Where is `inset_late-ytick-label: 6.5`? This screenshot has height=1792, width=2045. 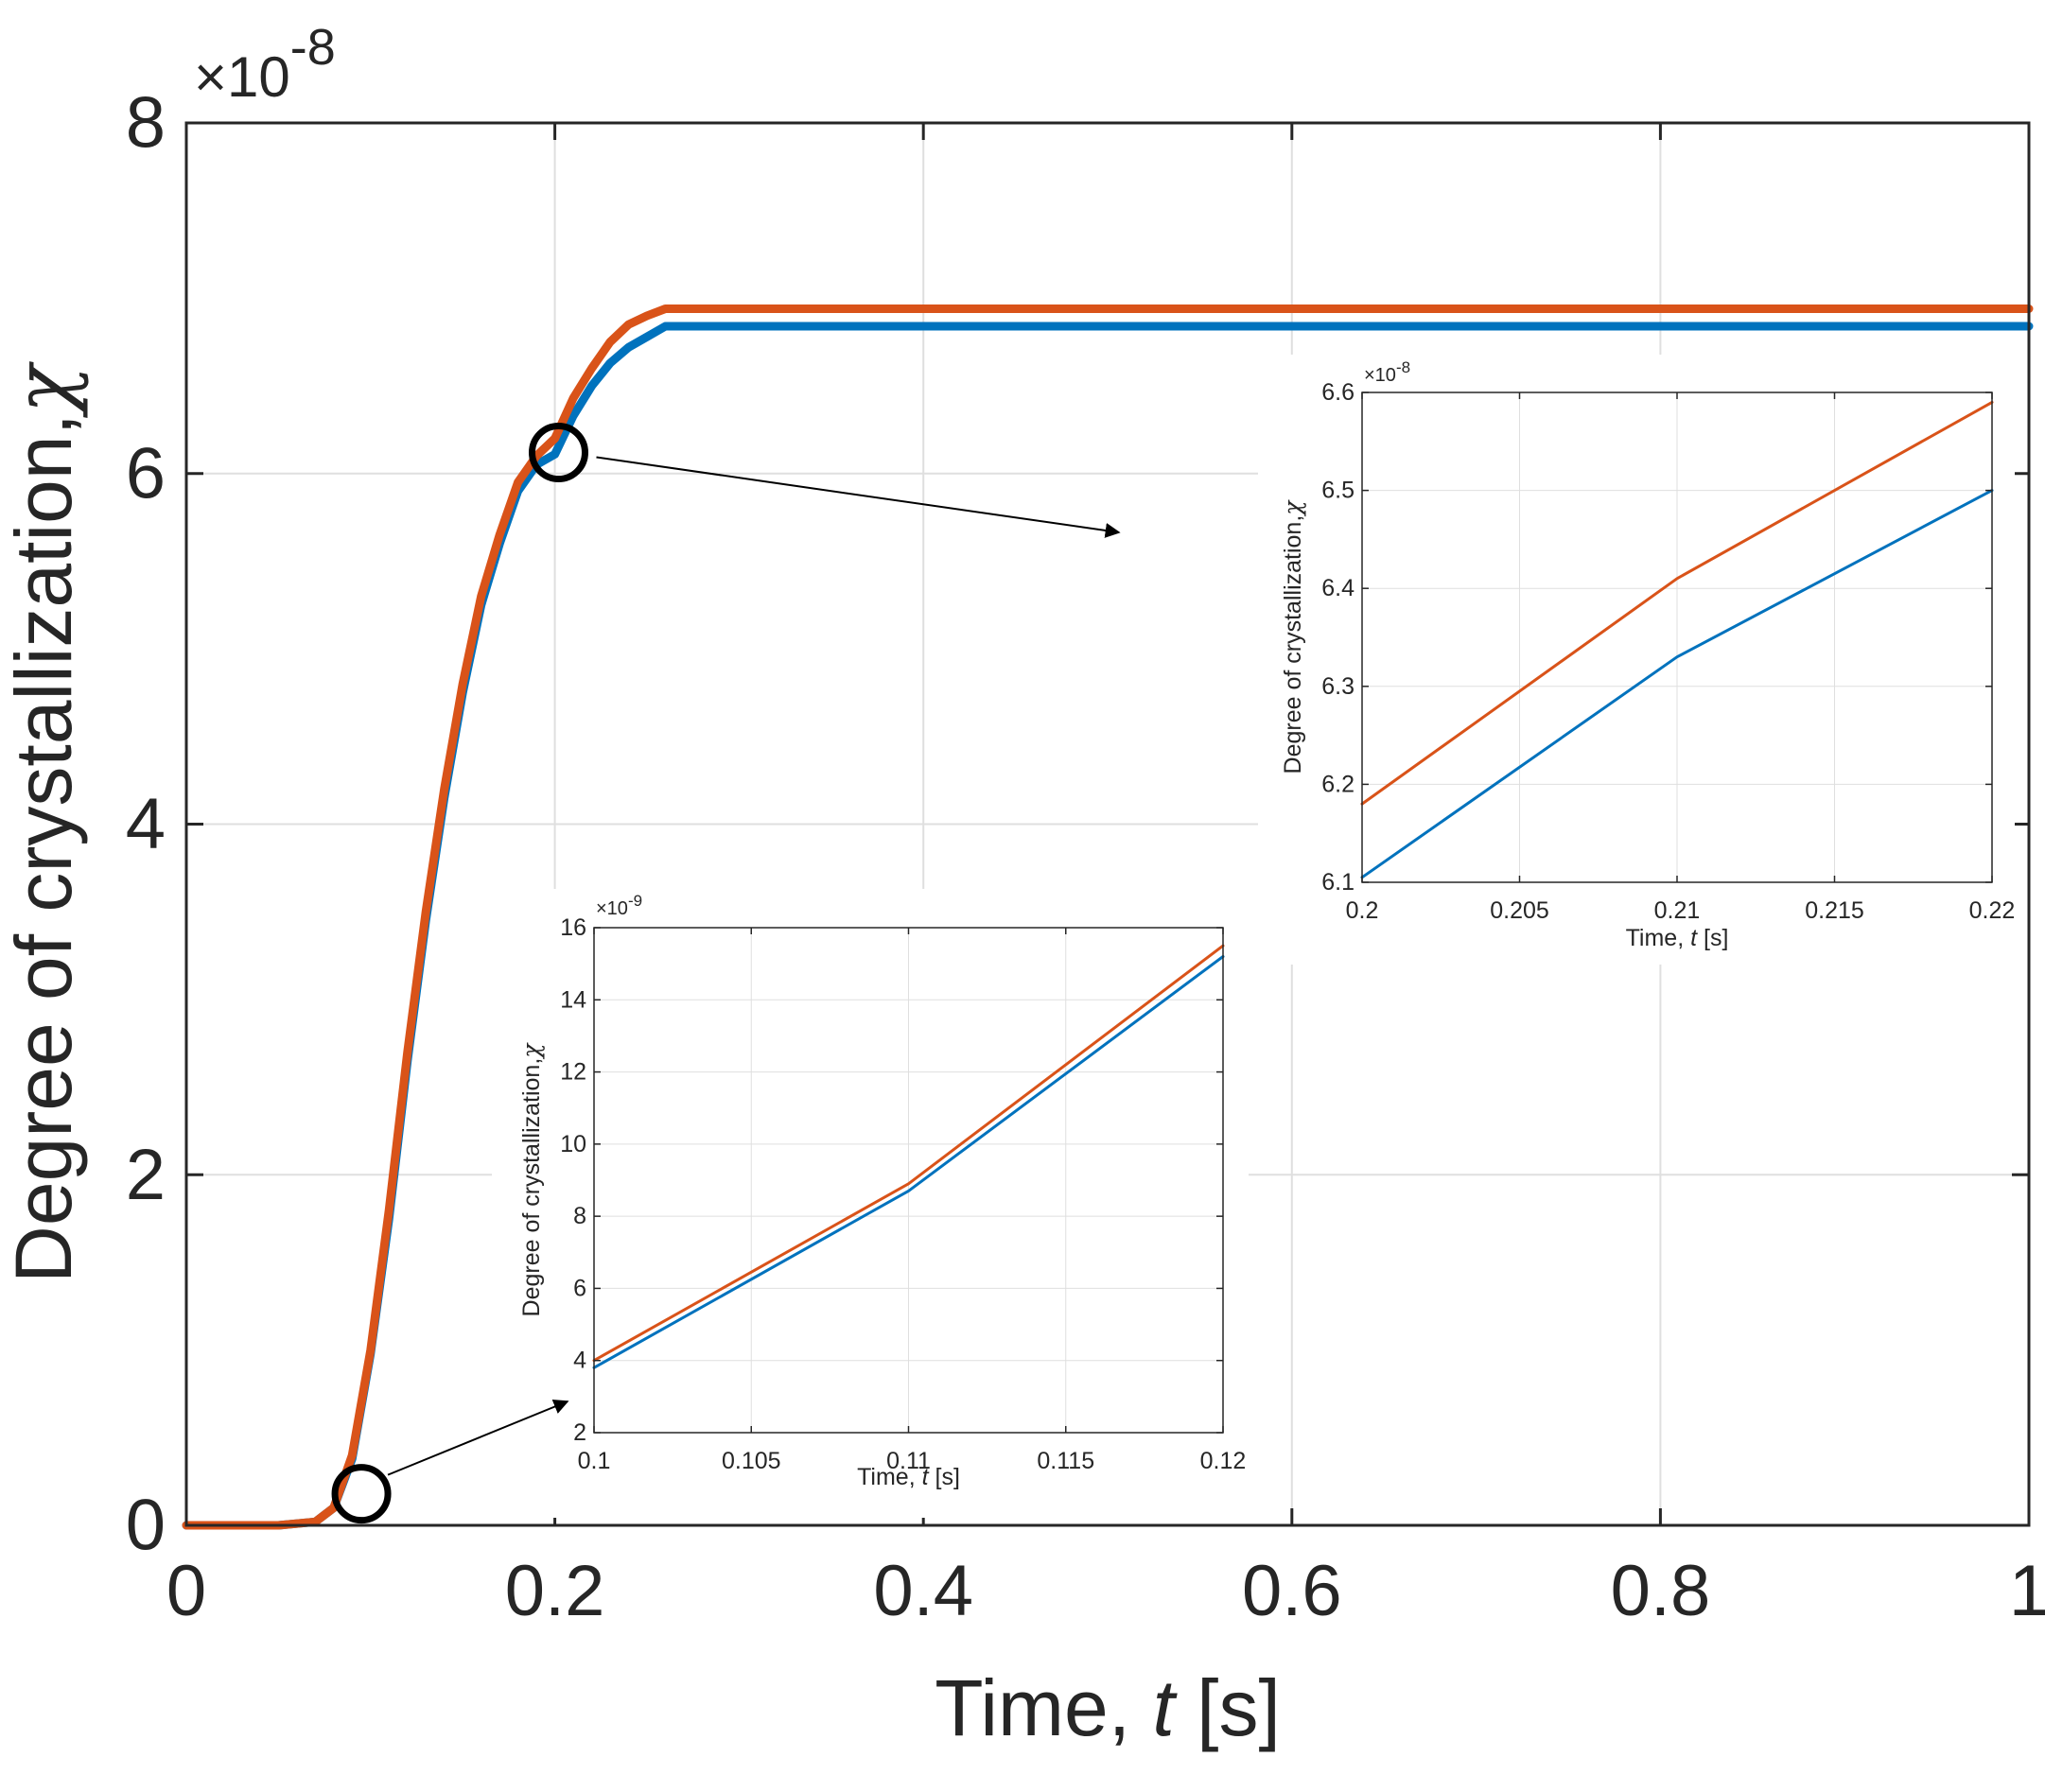 inset_late-ytick-label: 6.5 is located at coordinates (1338, 491).